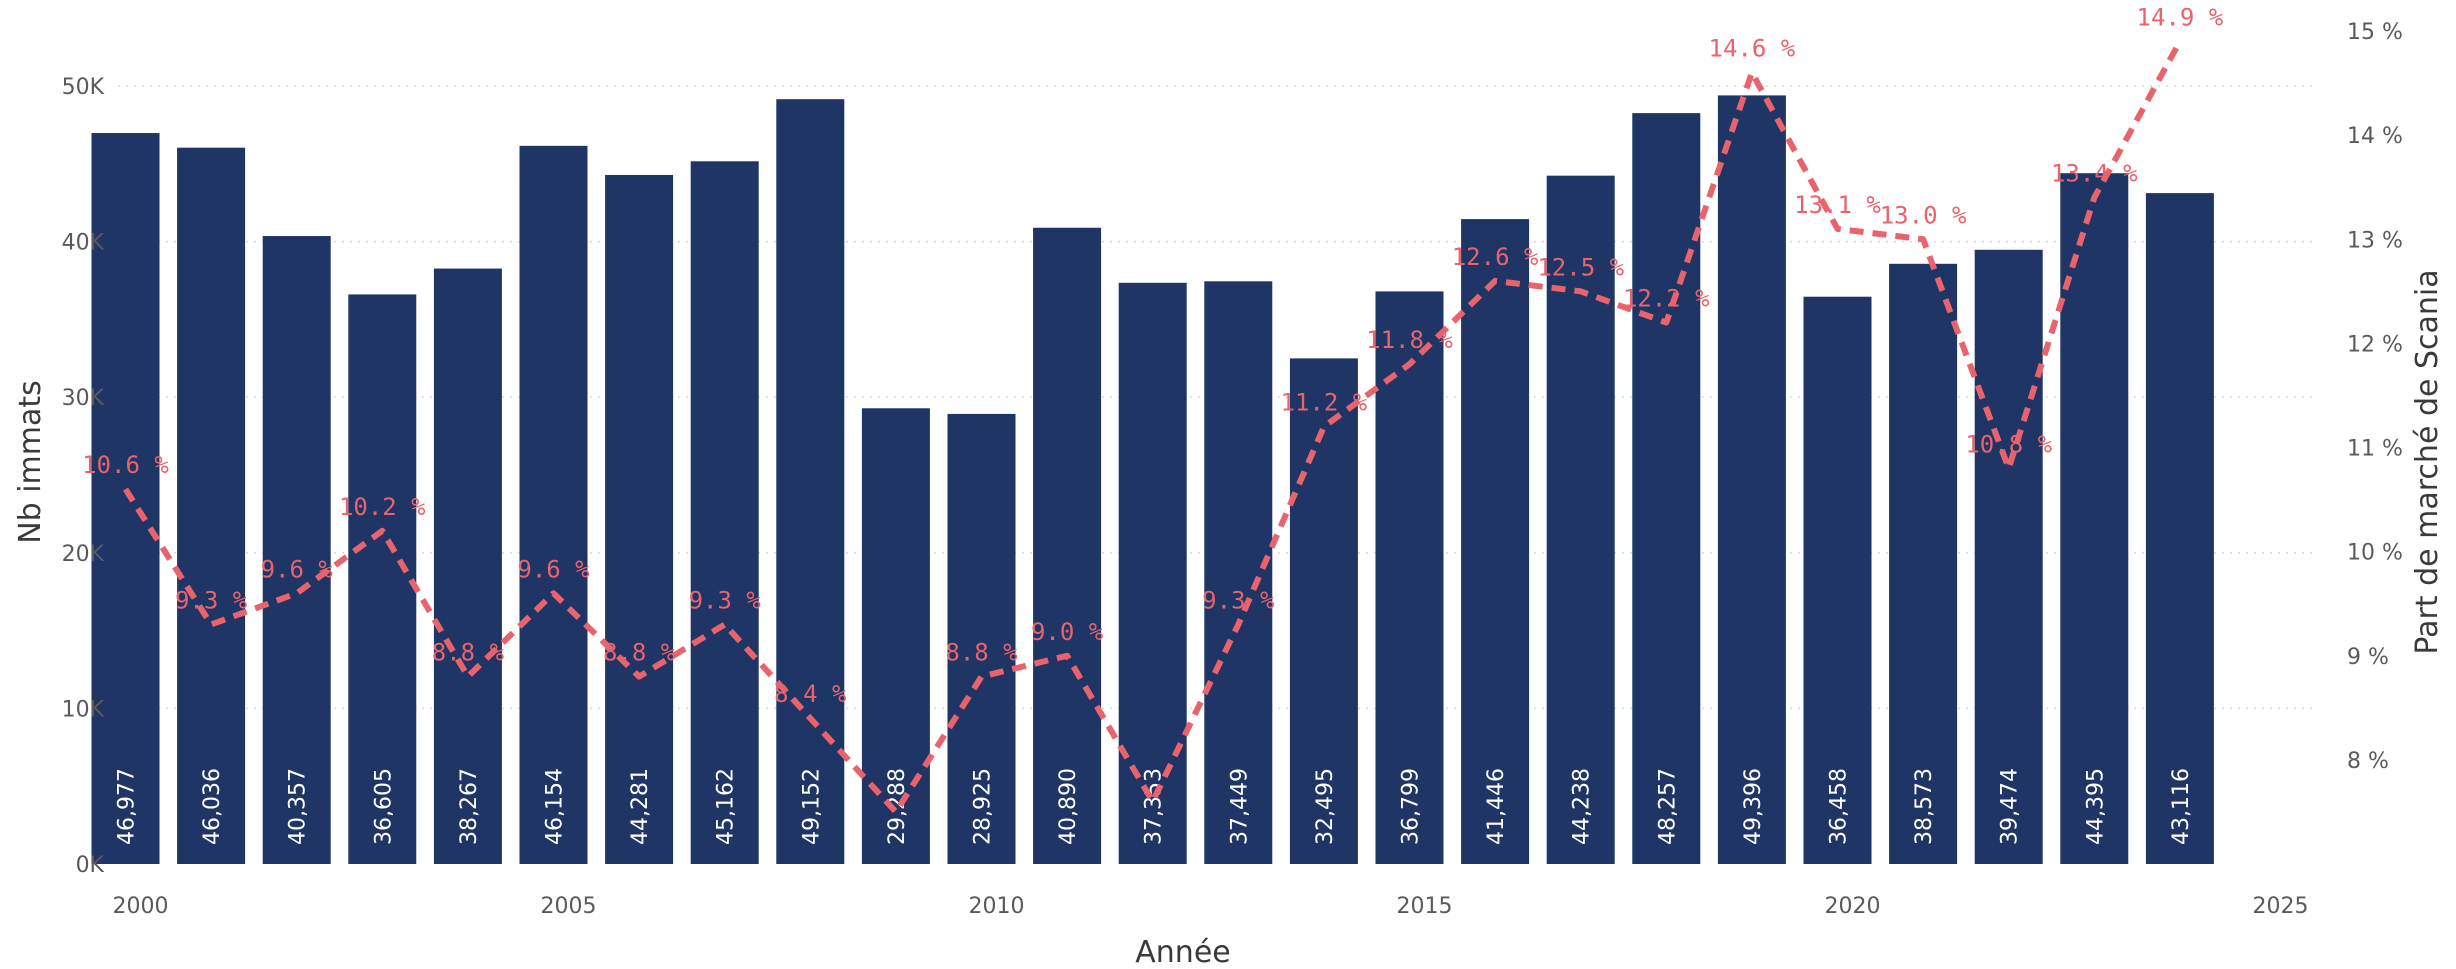  I want to click on x-tick-label: 2010, so click(997, 906).